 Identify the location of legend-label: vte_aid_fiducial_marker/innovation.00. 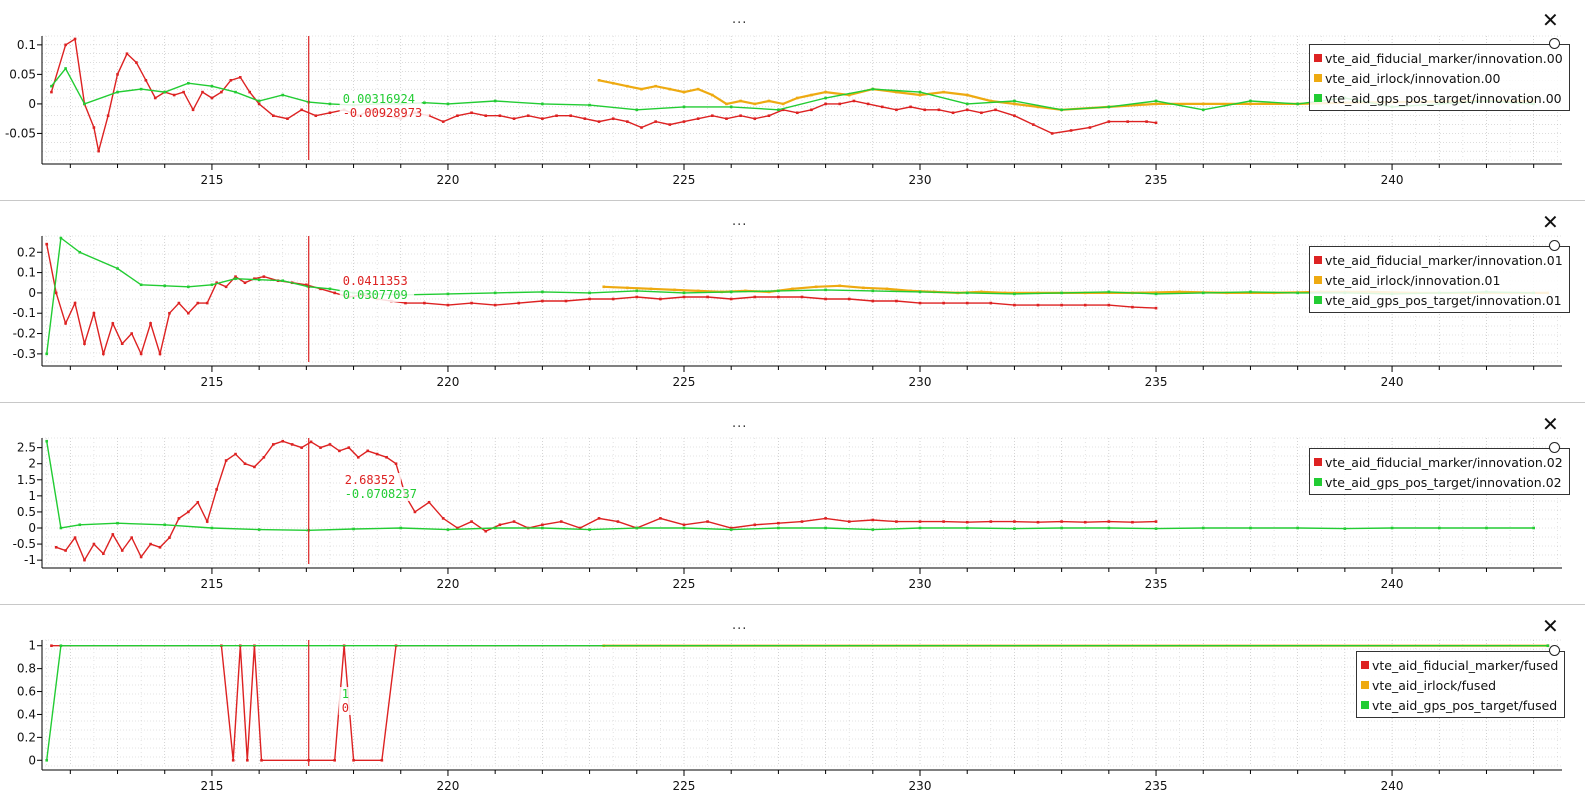
(1444, 58).